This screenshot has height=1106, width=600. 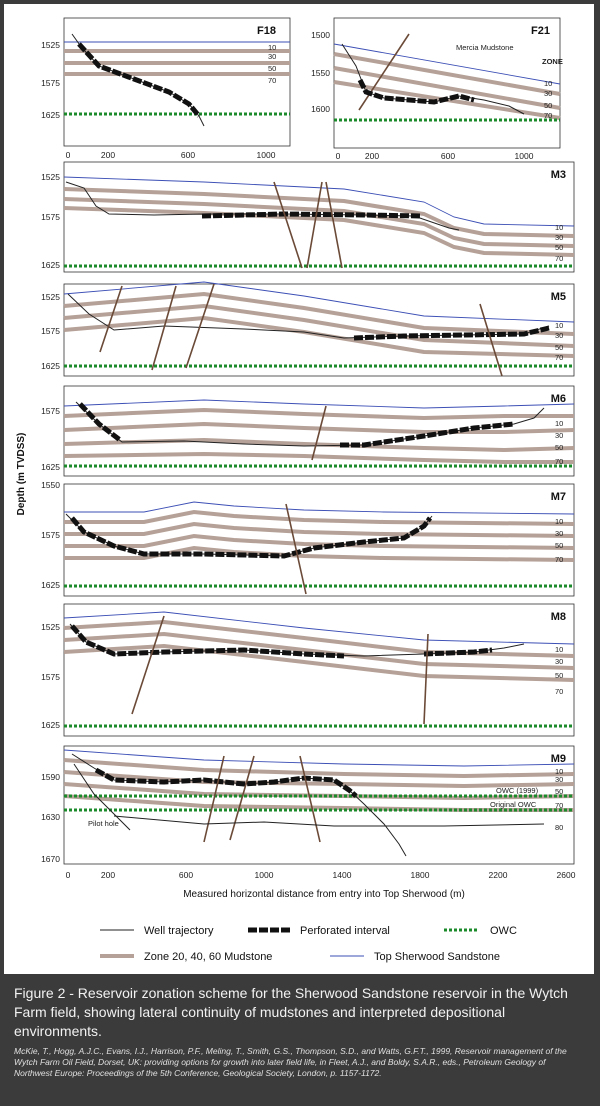 What do you see at coordinates (108, 875) in the screenshot?
I see `x-tick: 200` at bounding box center [108, 875].